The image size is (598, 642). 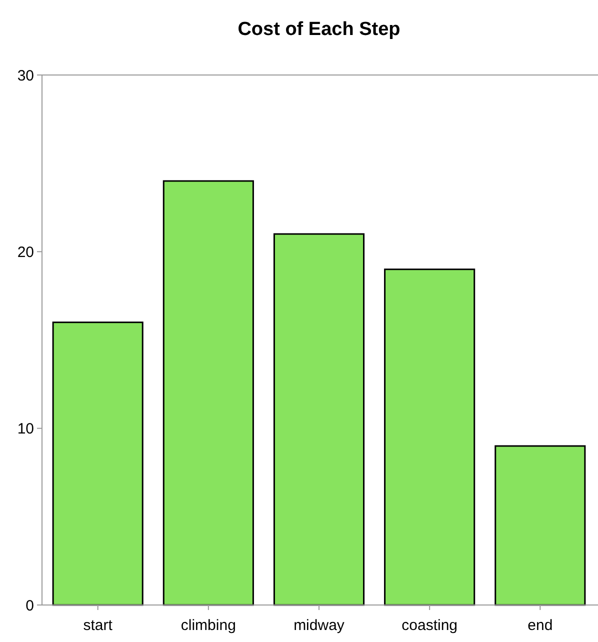 What do you see at coordinates (208, 625) in the screenshot?
I see `x-tick-label: climbing` at bounding box center [208, 625].